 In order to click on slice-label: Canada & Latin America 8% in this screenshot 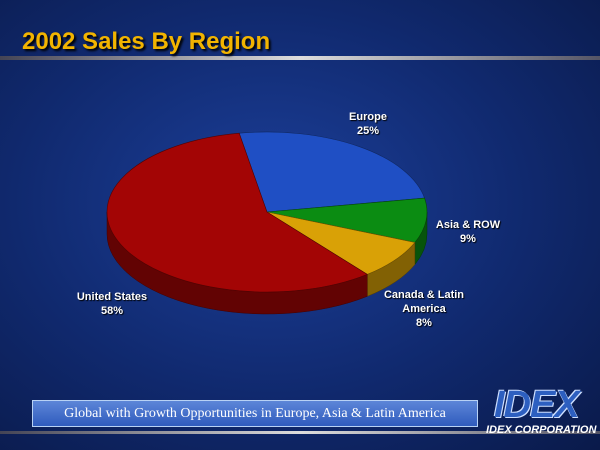, I will do `click(424, 309)`.